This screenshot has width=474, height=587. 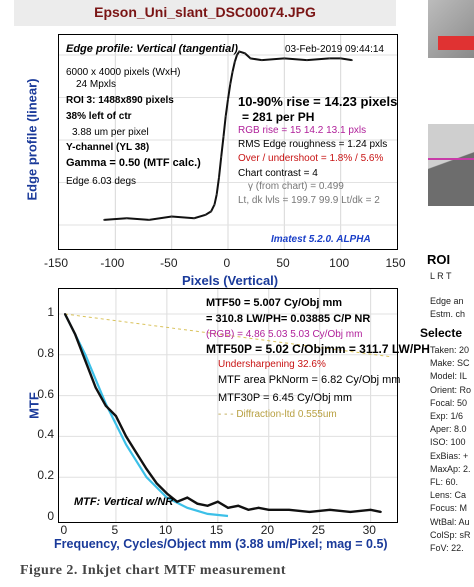 I want to click on mtf-x-tick-4: 20, so click(x=267, y=530).